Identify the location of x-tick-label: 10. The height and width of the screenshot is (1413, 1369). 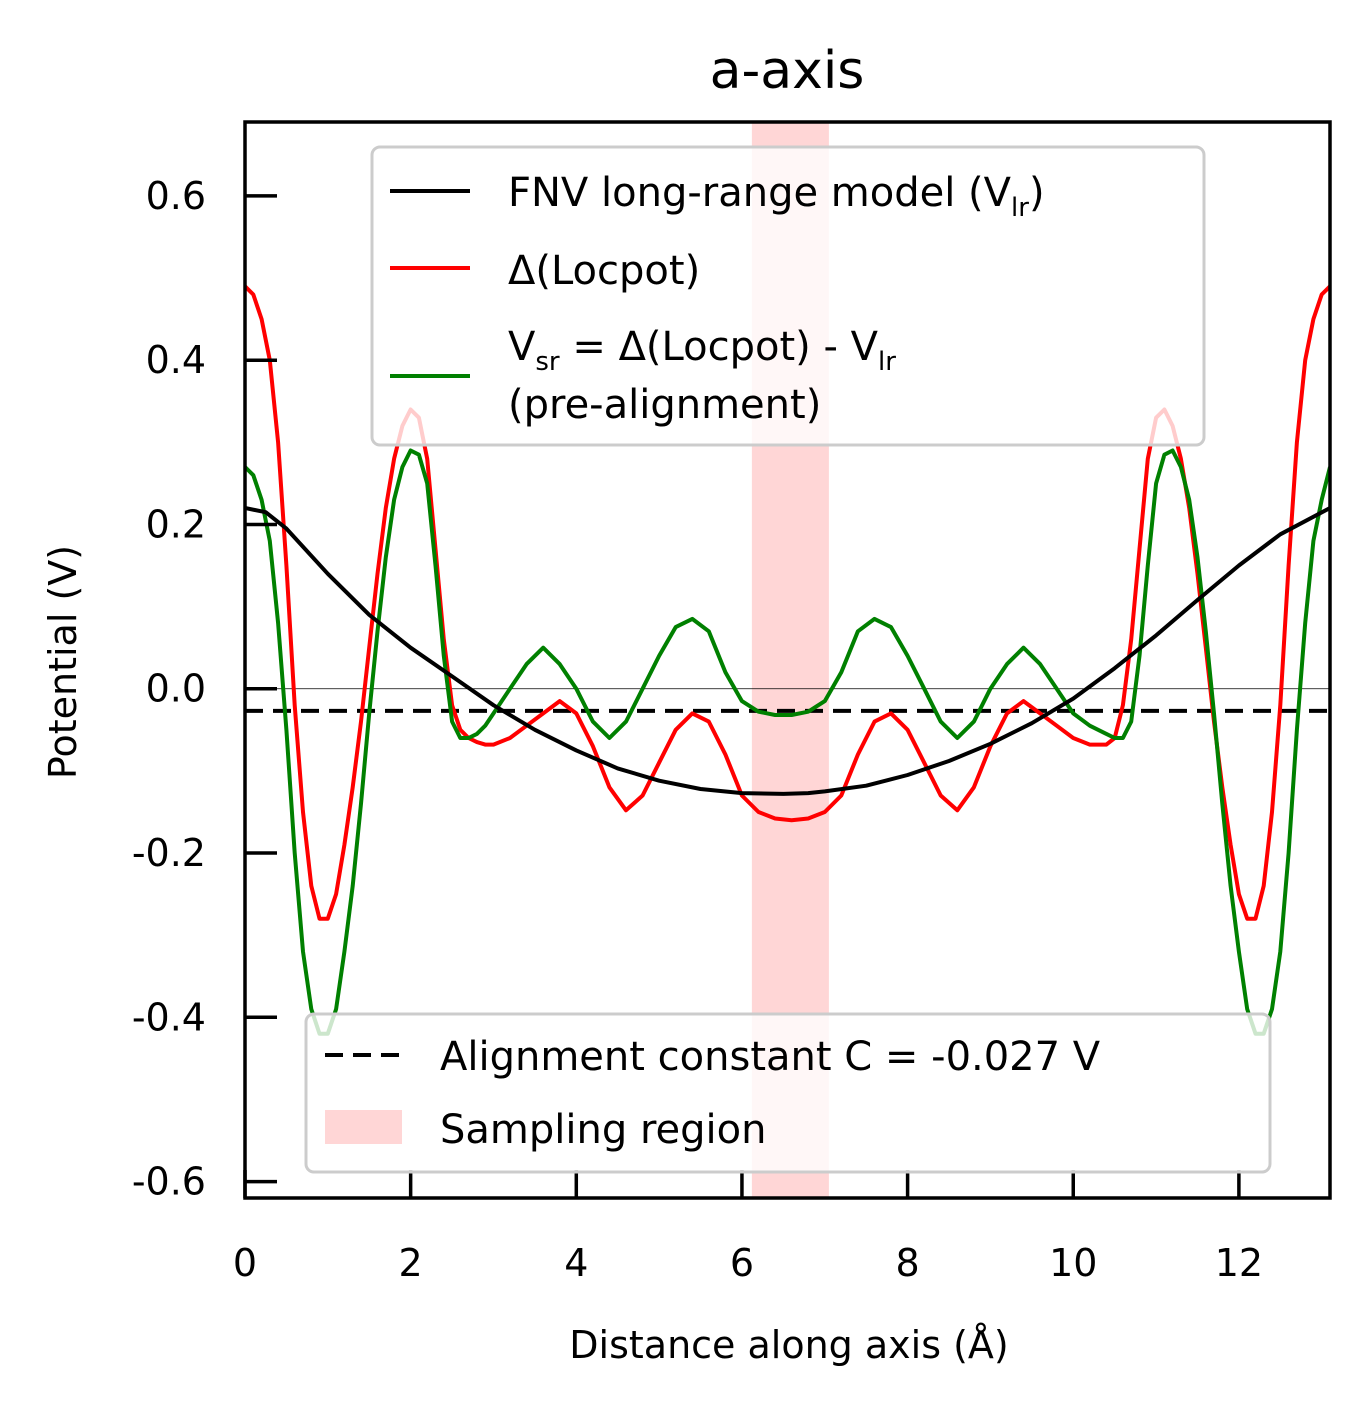
(1073, 1263).